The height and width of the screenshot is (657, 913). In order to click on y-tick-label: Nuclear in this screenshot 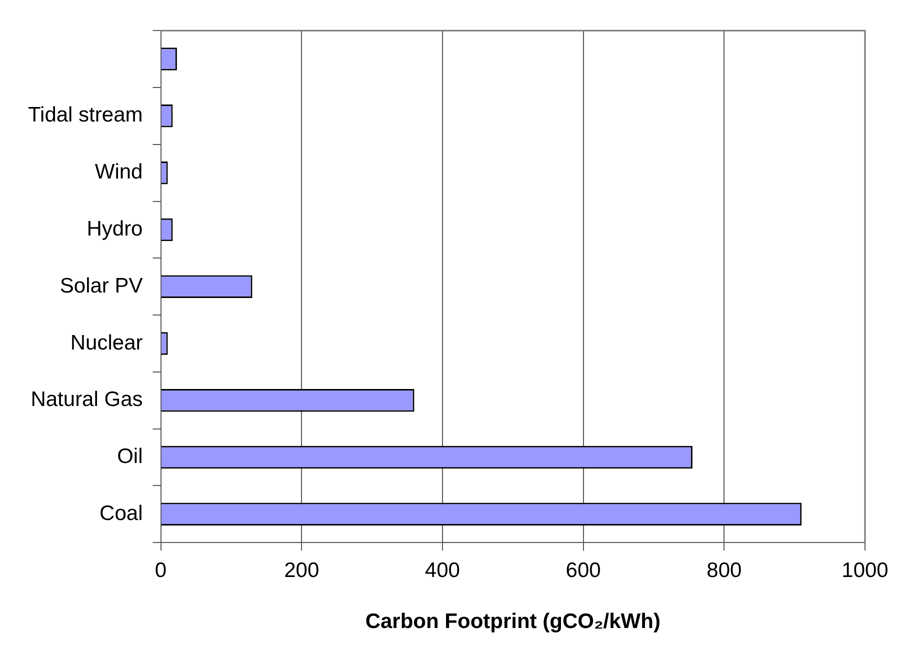, I will do `click(106, 342)`.